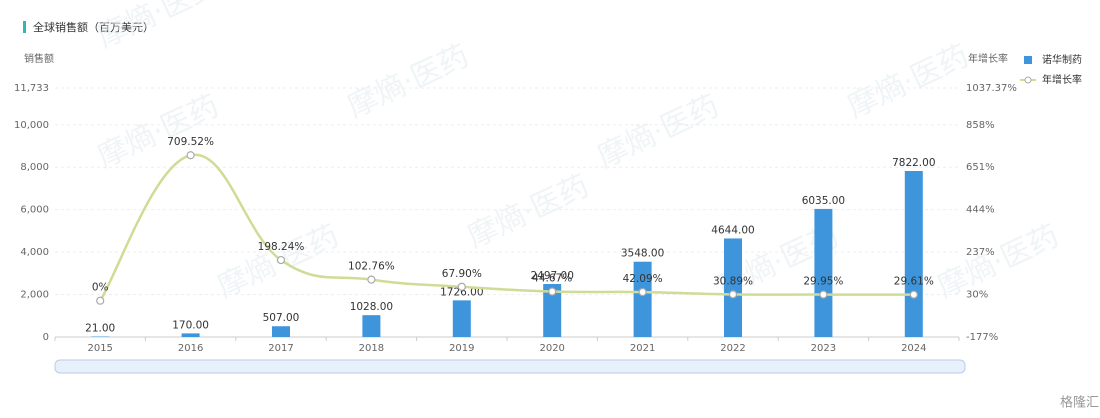  Describe the element at coordinates (39, 58) in the screenshot. I see `y-axis-title: 销售额` at that location.